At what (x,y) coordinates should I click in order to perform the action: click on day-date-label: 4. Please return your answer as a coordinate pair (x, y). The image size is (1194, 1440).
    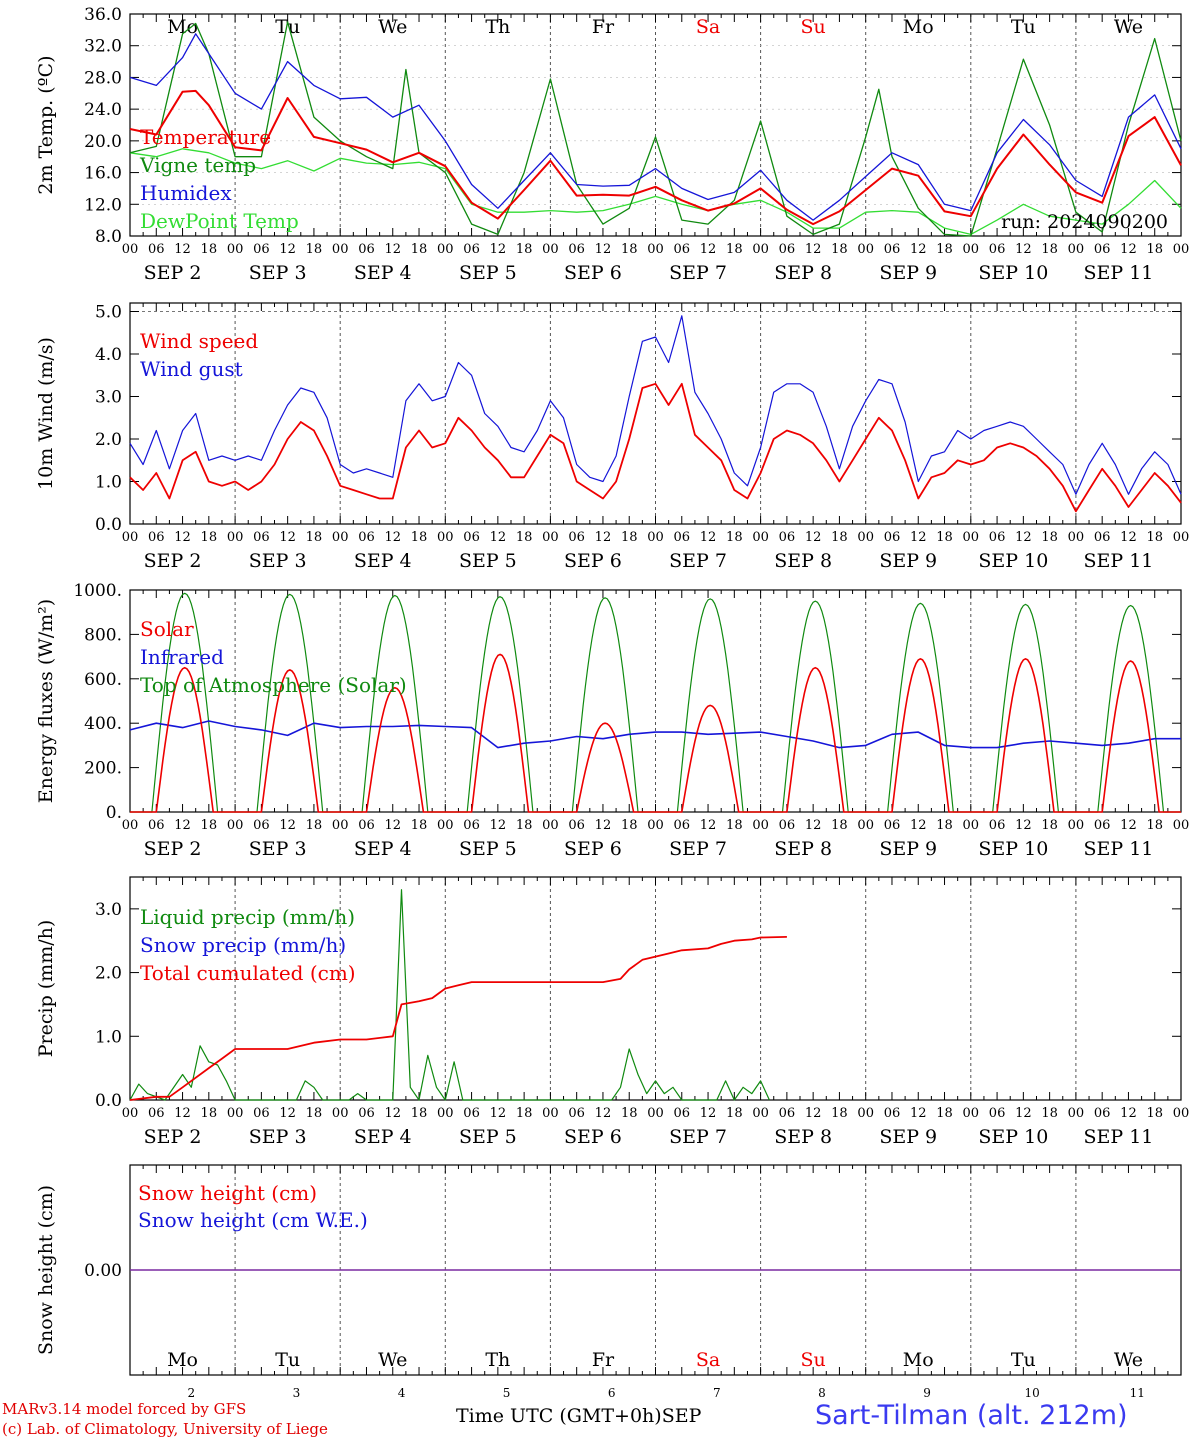
    Looking at the image, I should click on (402, 1393).